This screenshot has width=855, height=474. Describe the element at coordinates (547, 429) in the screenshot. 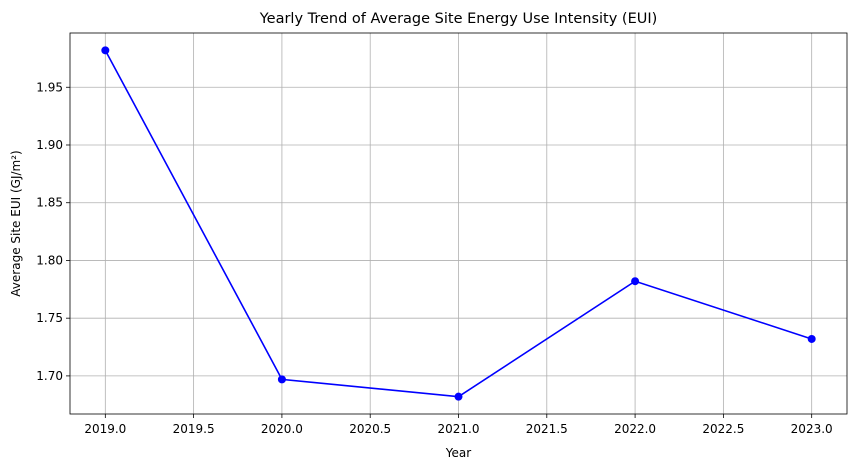

I see `x-tick-label: 2021.5` at that location.